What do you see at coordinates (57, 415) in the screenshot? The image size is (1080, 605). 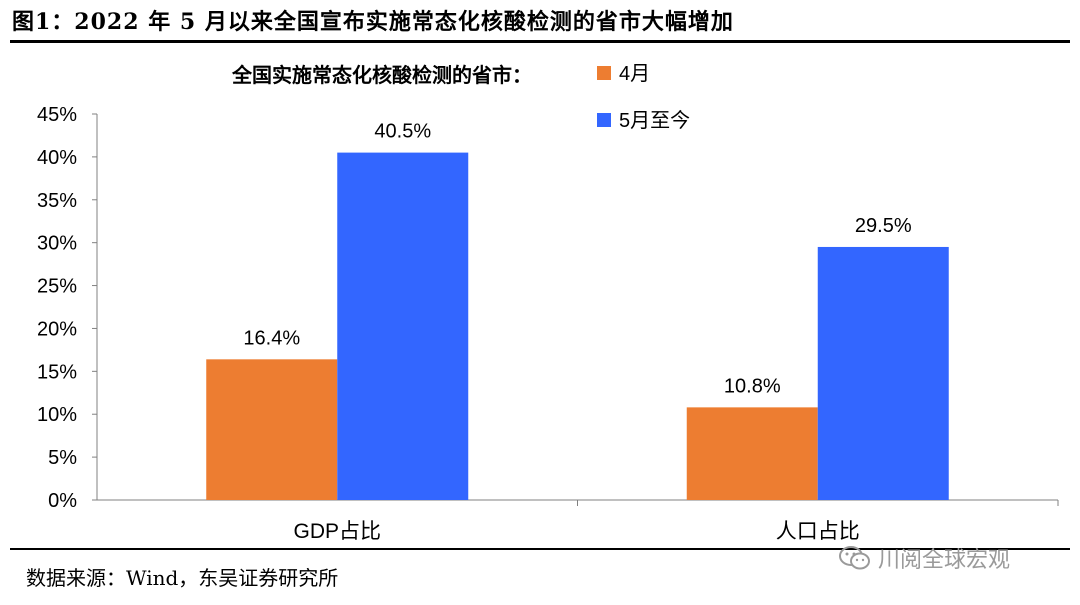 I see `y-tick-label: 10%` at bounding box center [57, 415].